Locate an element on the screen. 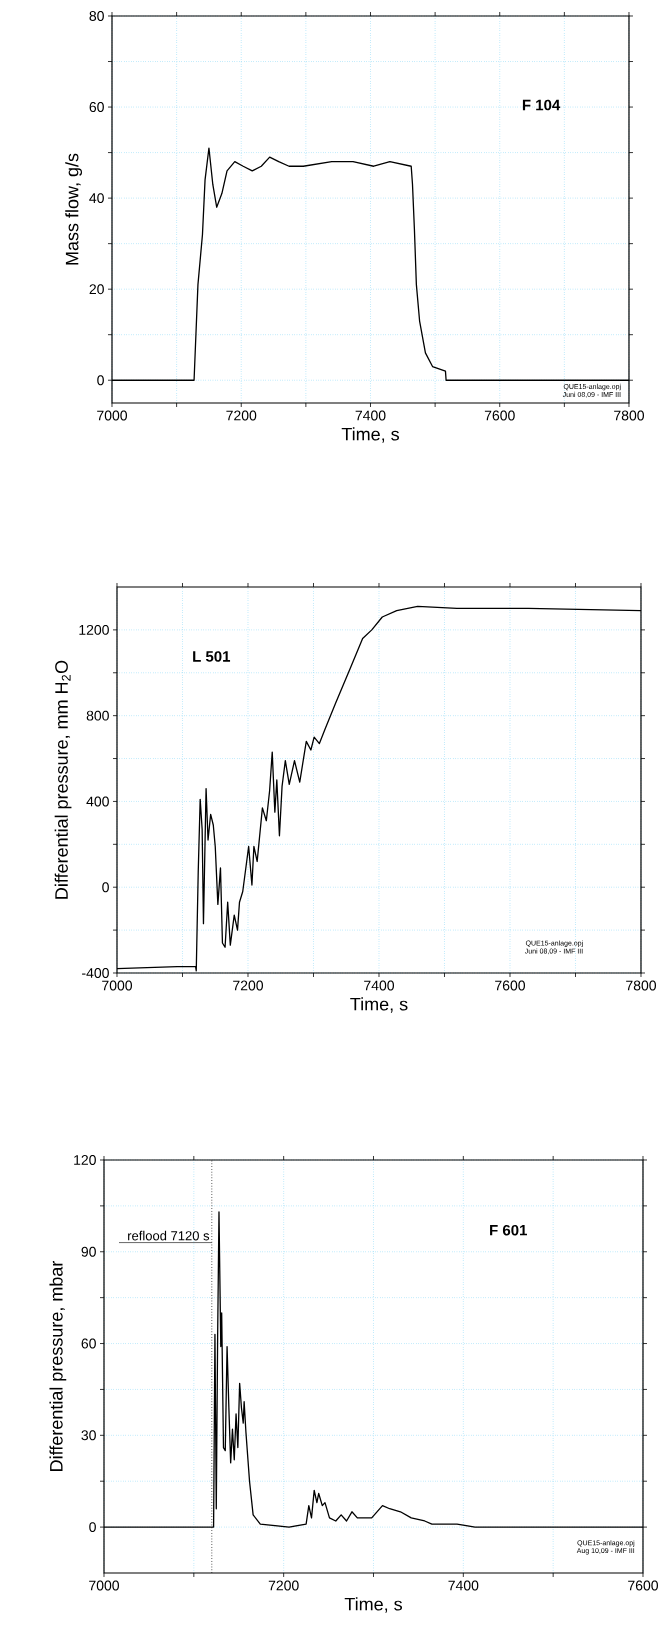 The image size is (669, 1641). ref-line-label: reflood 7120 s is located at coordinates (169, 1235).